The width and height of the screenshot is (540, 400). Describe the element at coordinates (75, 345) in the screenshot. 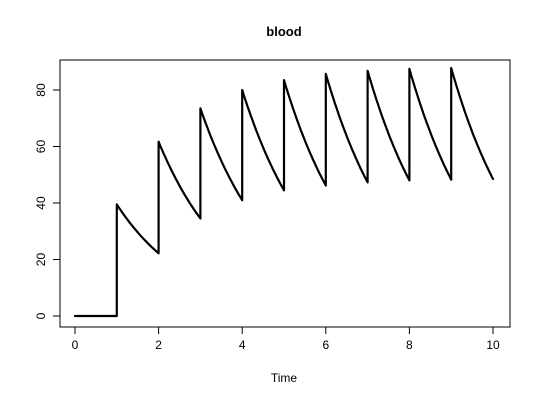

I see `x-tick-label: 0` at that location.